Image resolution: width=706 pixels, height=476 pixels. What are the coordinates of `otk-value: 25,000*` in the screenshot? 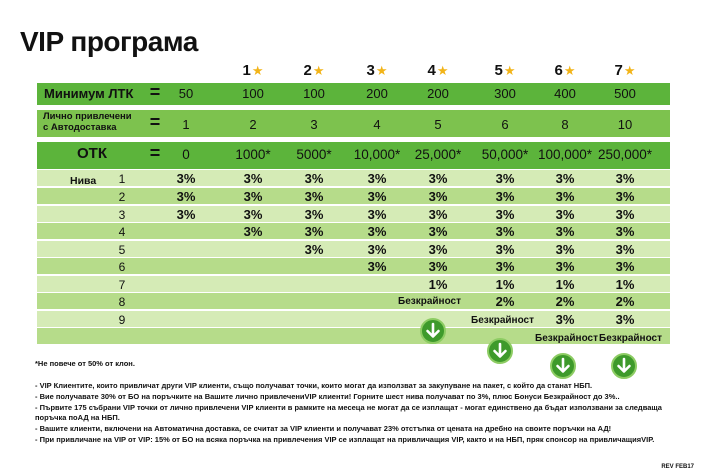 It's located at (438, 154).